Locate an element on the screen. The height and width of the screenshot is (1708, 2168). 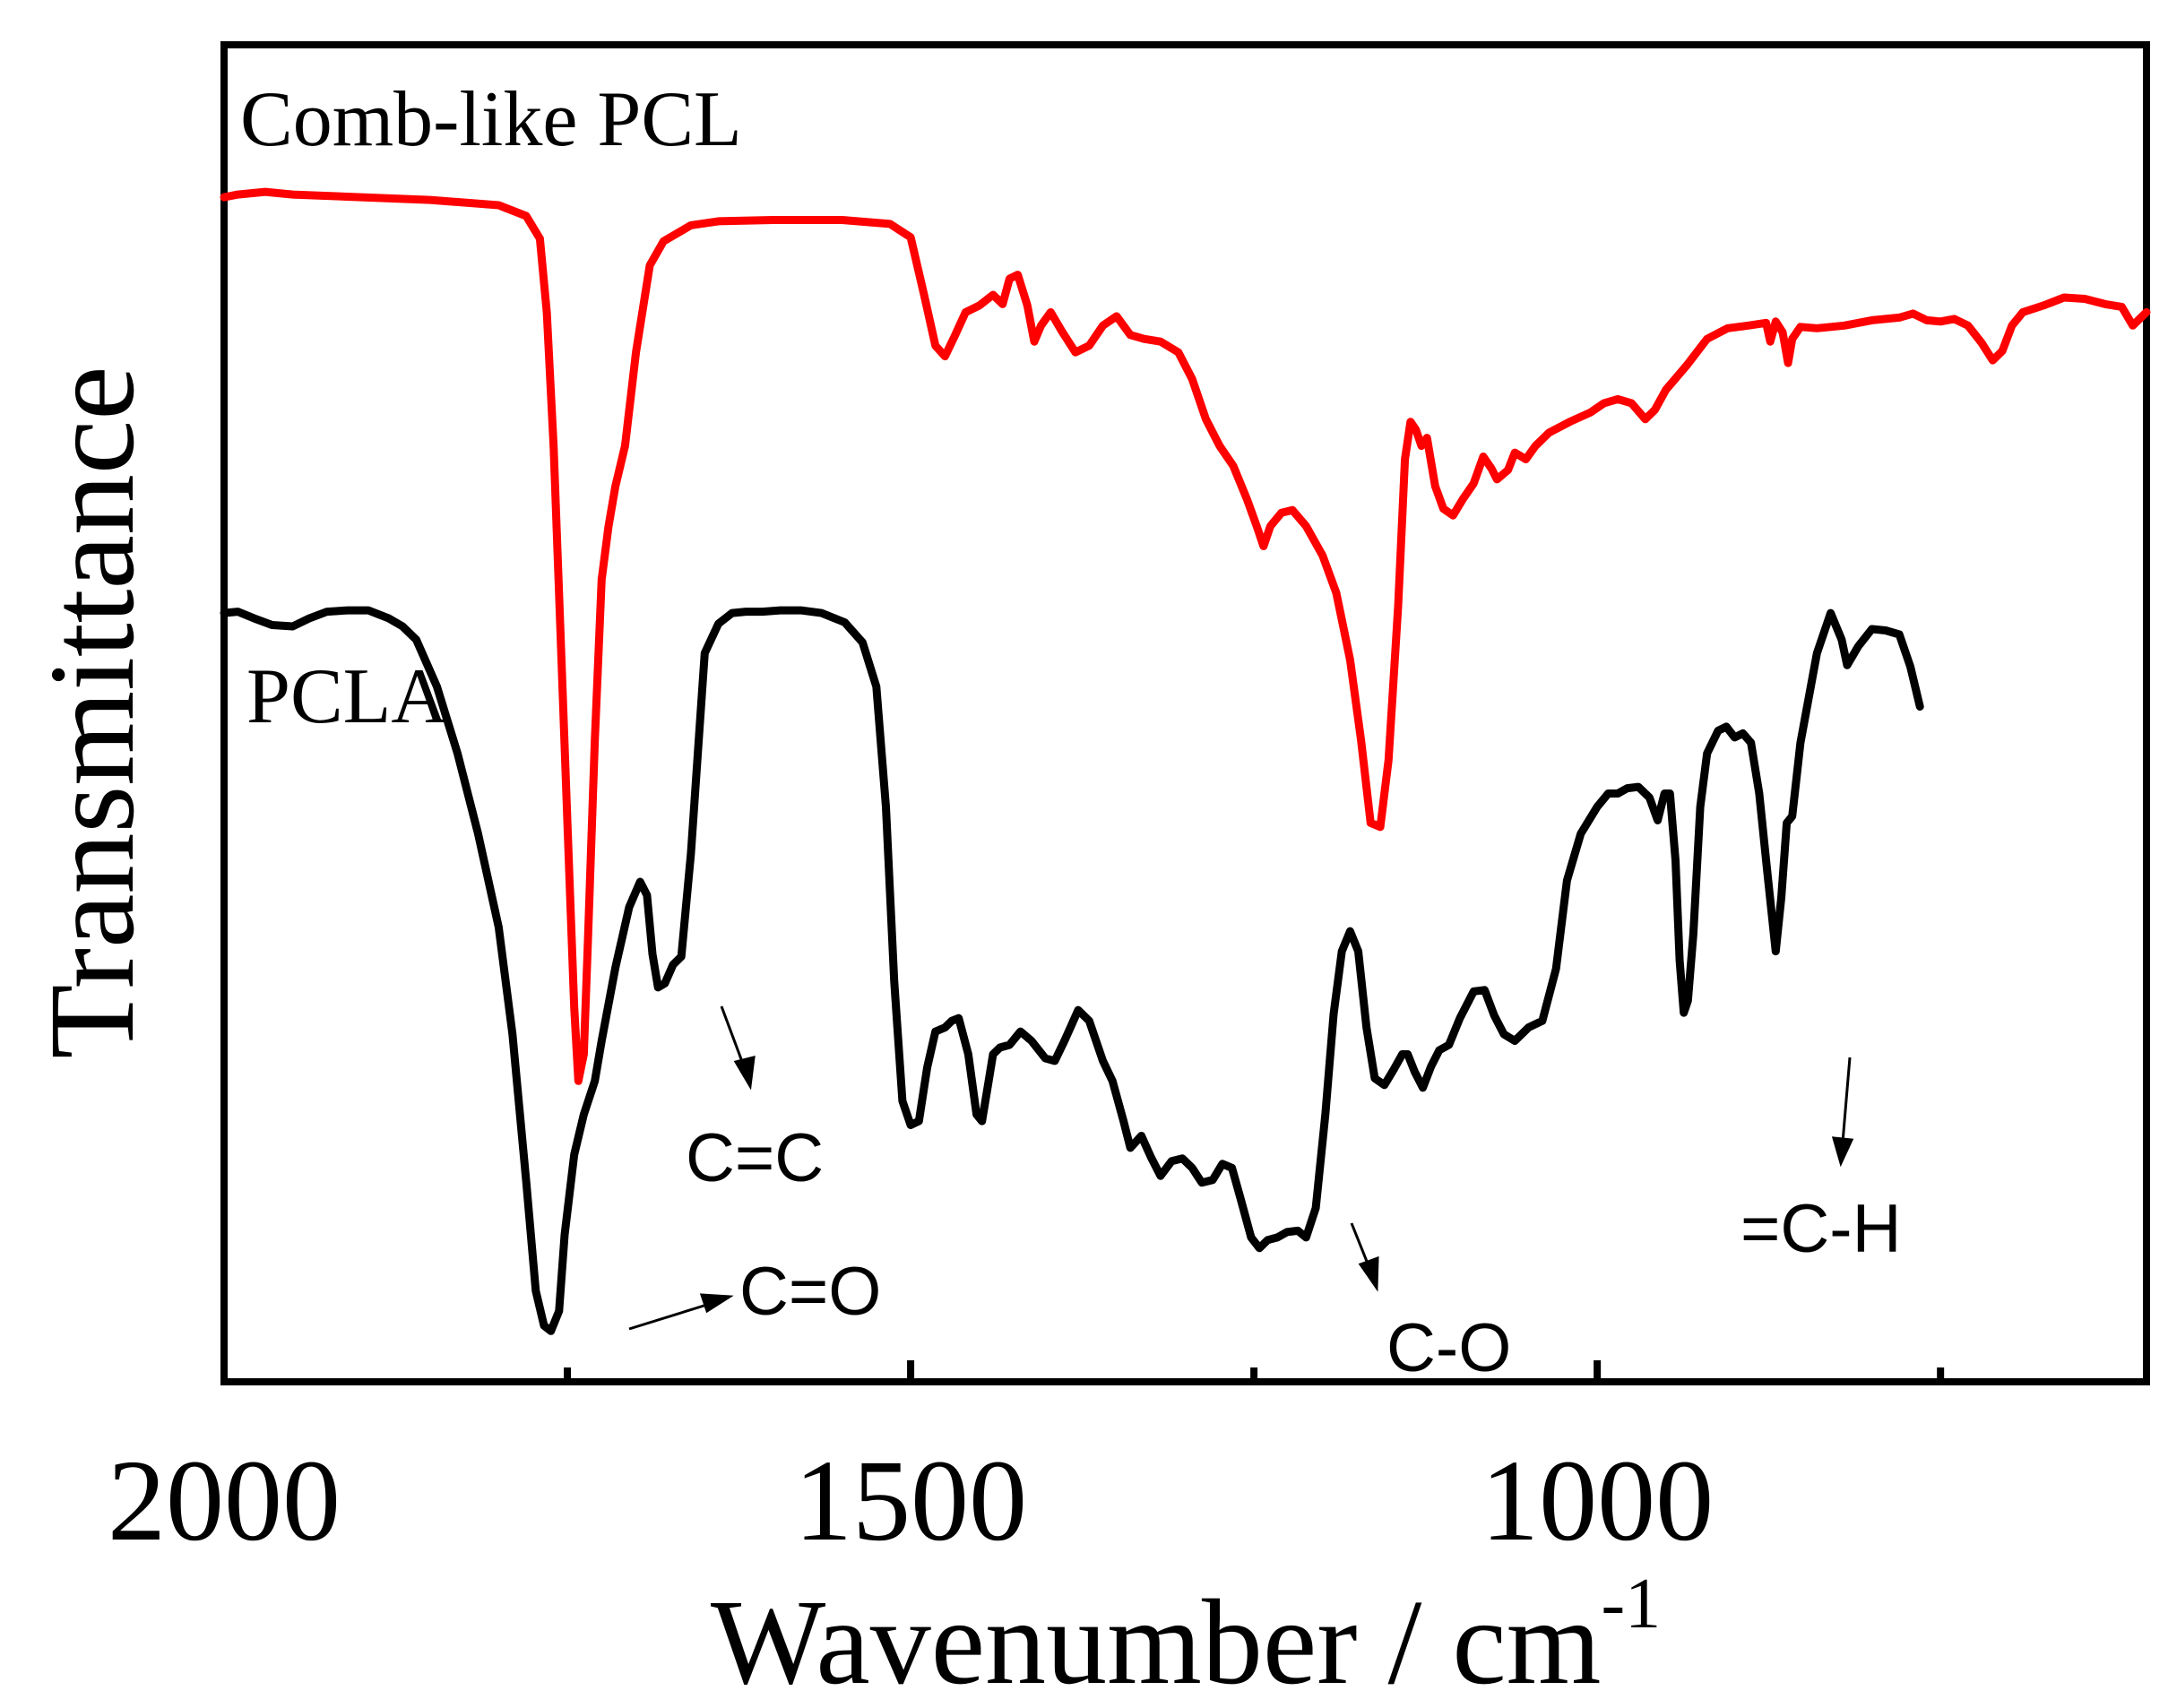
series-label-comb-like-pcl: Comb-like PCL is located at coordinates (491, 119).